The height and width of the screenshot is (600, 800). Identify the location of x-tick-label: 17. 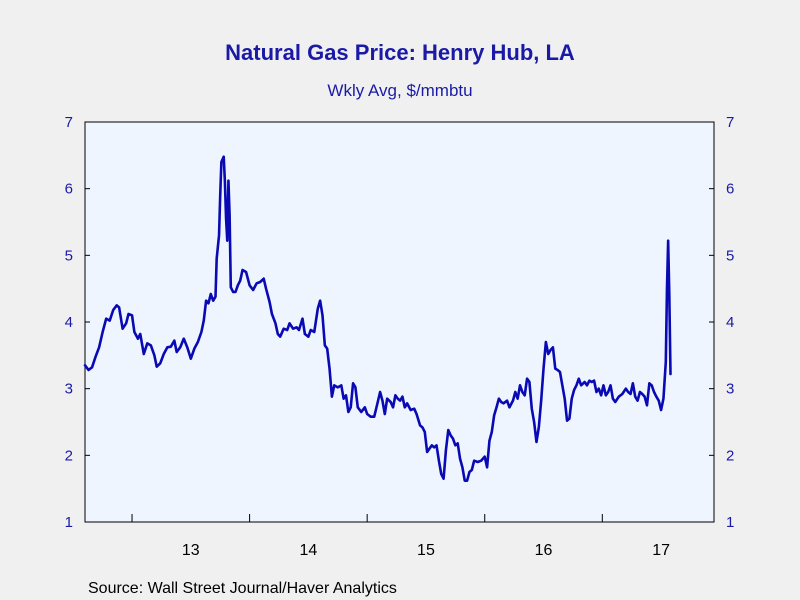
(661, 550).